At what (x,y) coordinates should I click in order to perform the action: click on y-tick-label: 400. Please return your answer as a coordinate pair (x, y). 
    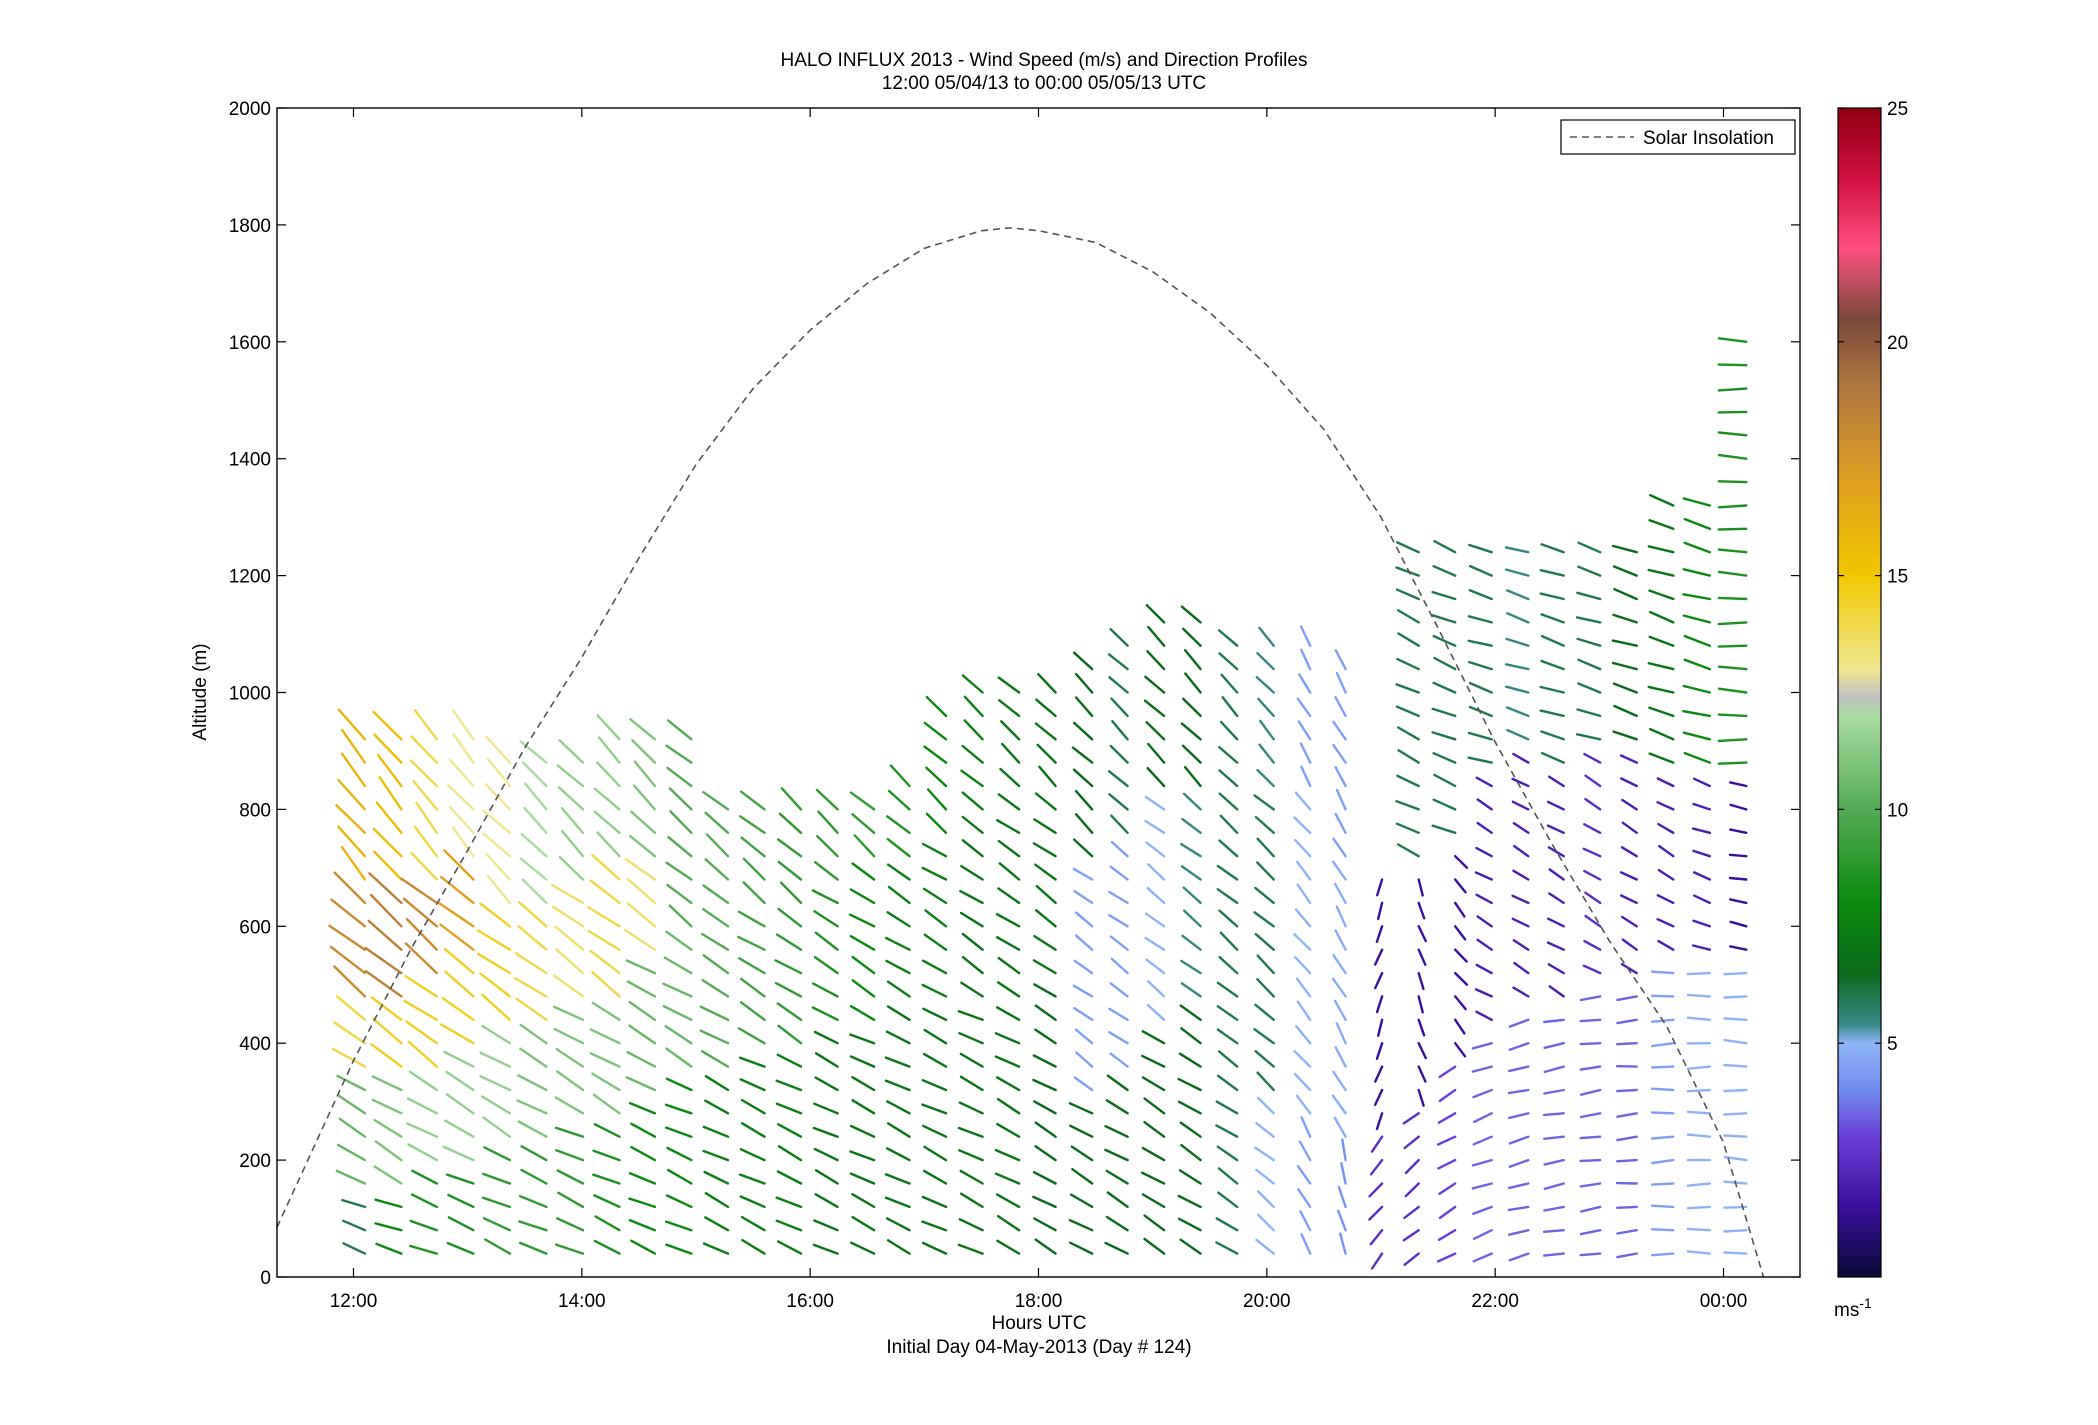
    Looking at the image, I should click on (255, 1044).